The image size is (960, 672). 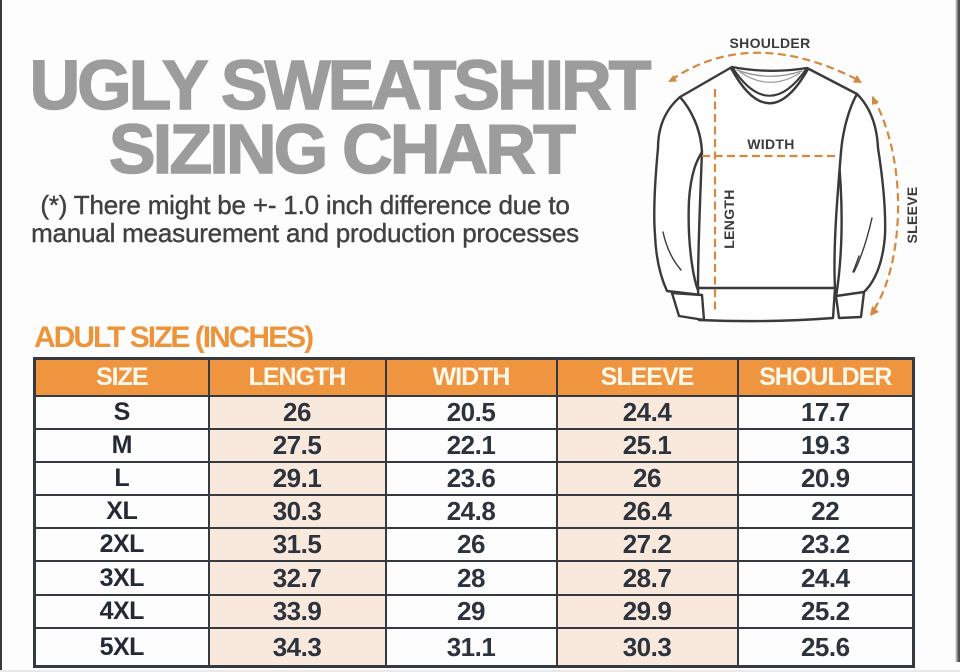 I want to click on svg-text: SHOULDER, so click(x=770, y=43).